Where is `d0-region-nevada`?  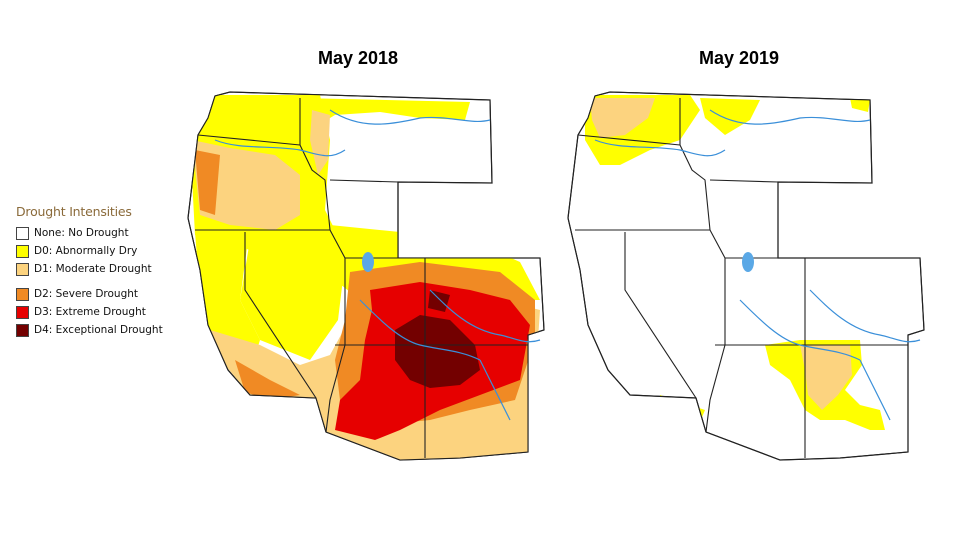
d0-region-nevada is located at coordinates (292, 299).